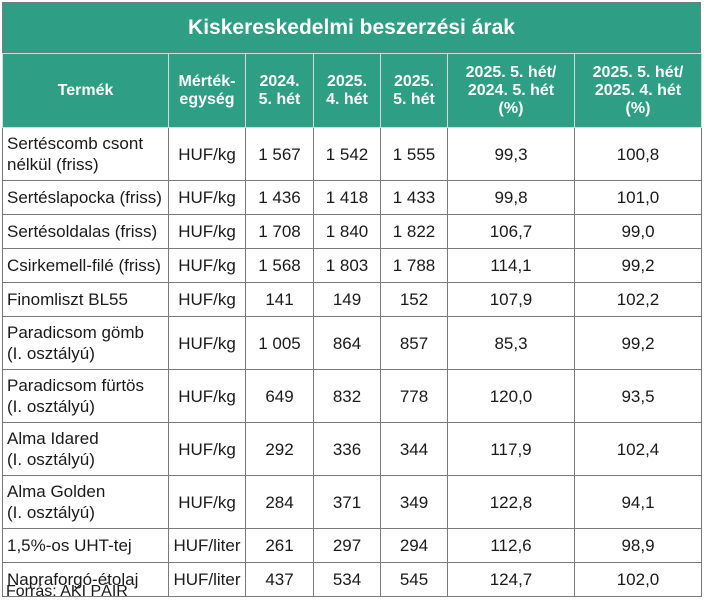 Image resolution: width=706 pixels, height=616 pixels. I want to click on cell-product: Alma Idared (I. osztályú), so click(85, 449).